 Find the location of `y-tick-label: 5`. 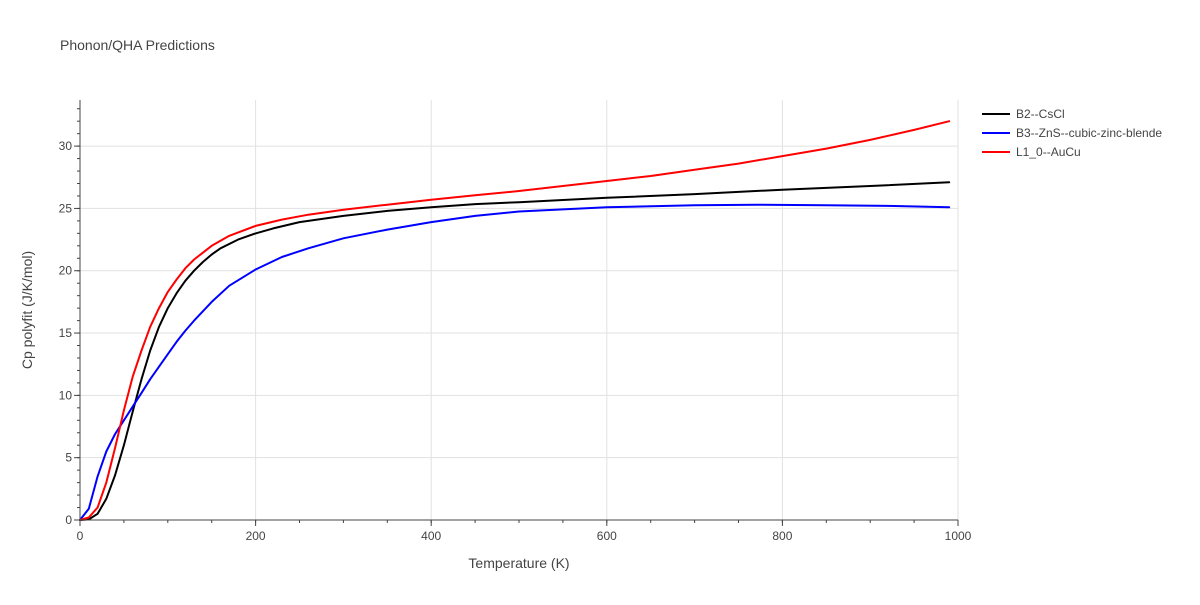

y-tick-label: 5 is located at coordinates (68, 458).